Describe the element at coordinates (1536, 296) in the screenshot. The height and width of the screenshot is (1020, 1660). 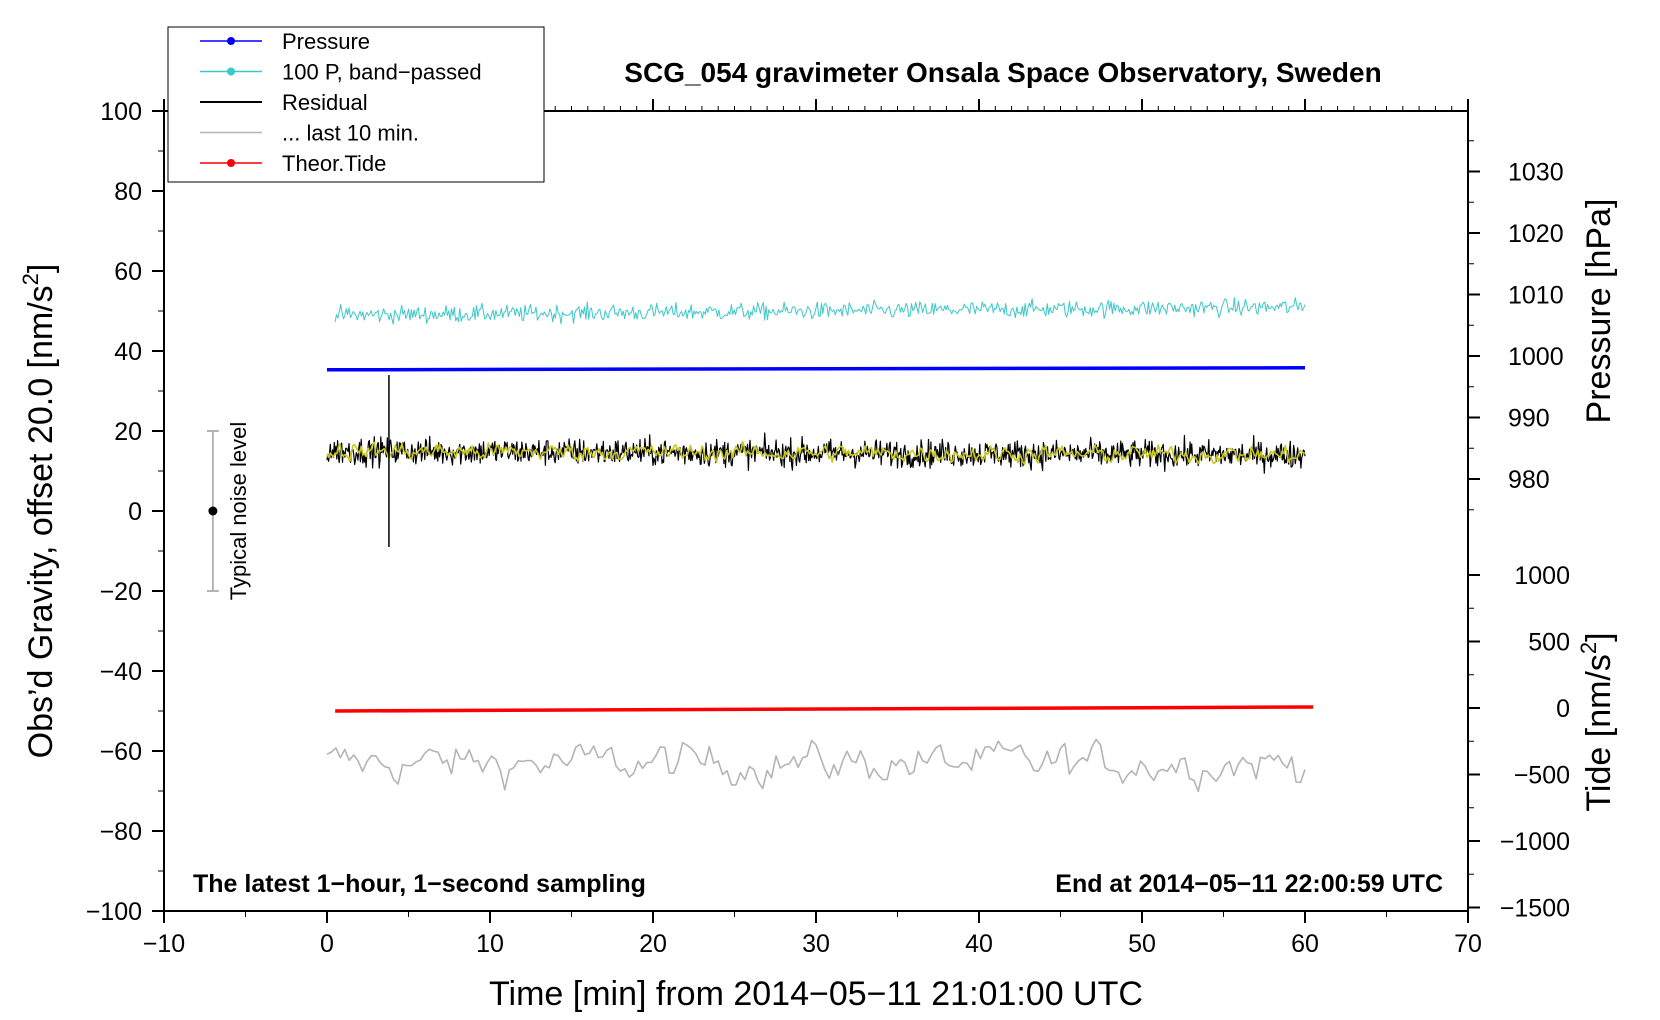
I see `pressure-tick-label: 1010` at that location.